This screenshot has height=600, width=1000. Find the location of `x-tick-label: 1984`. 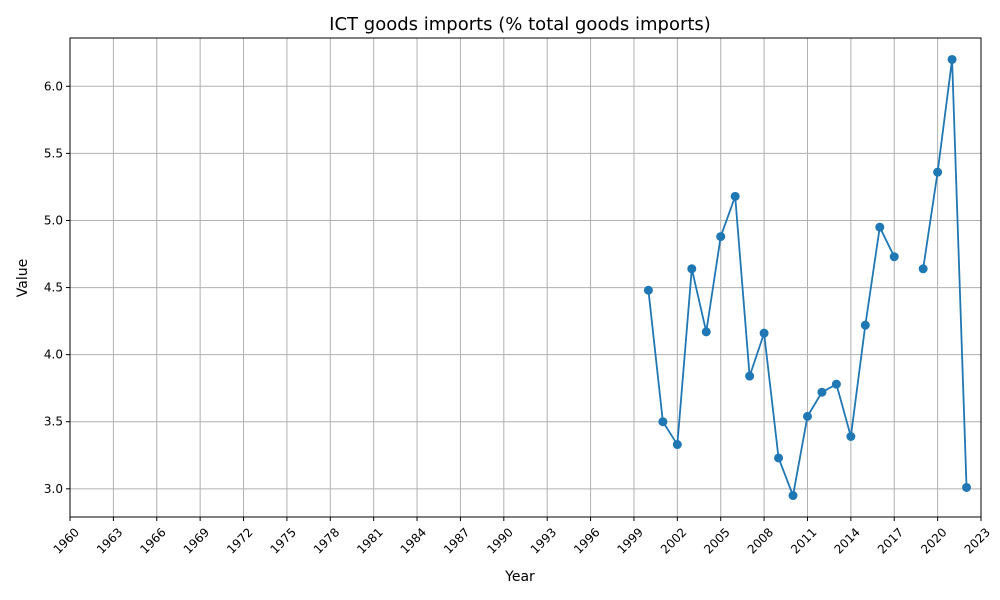

x-tick-label: 1984 is located at coordinates (413, 540).